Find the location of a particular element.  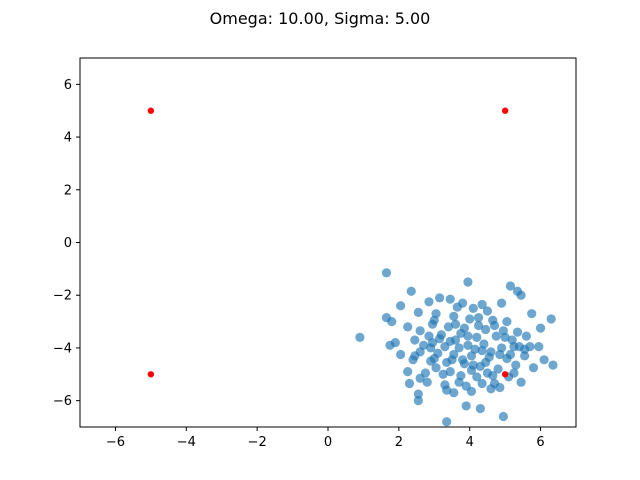

y-axis: −6 −4 −2 0 2 4 6 is located at coordinates (66, 243).